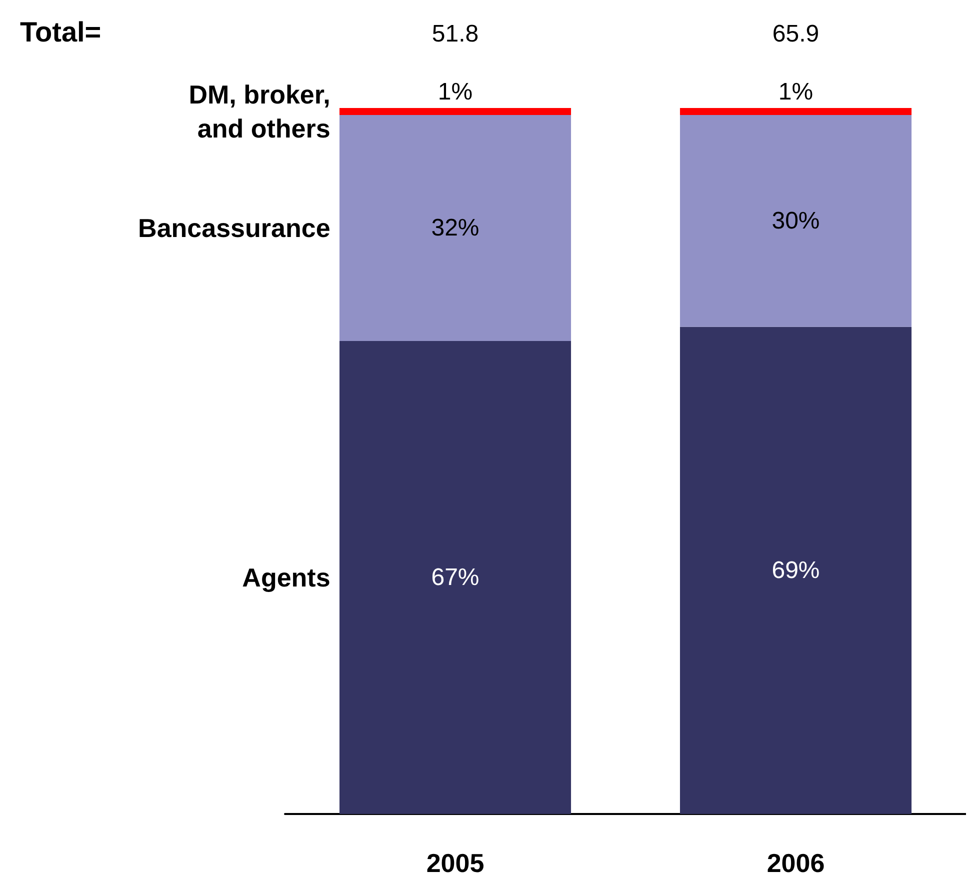 The width and height of the screenshot is (974, 894). I want to click on x-tick-label: 2006, so click(795, 863).